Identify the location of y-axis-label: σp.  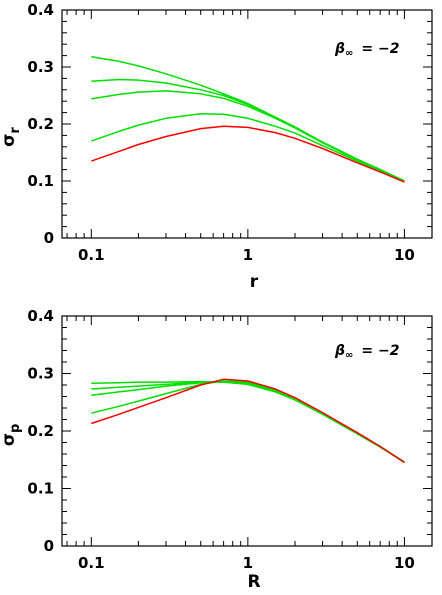
(11, 435).